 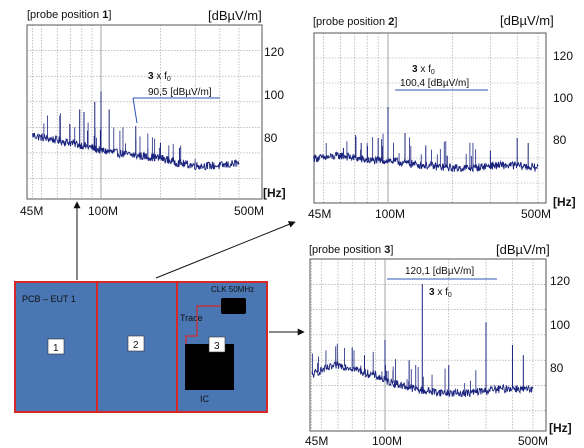 I want to click on chart-2-x-unit: [Hz], so click(x=564, y=202).